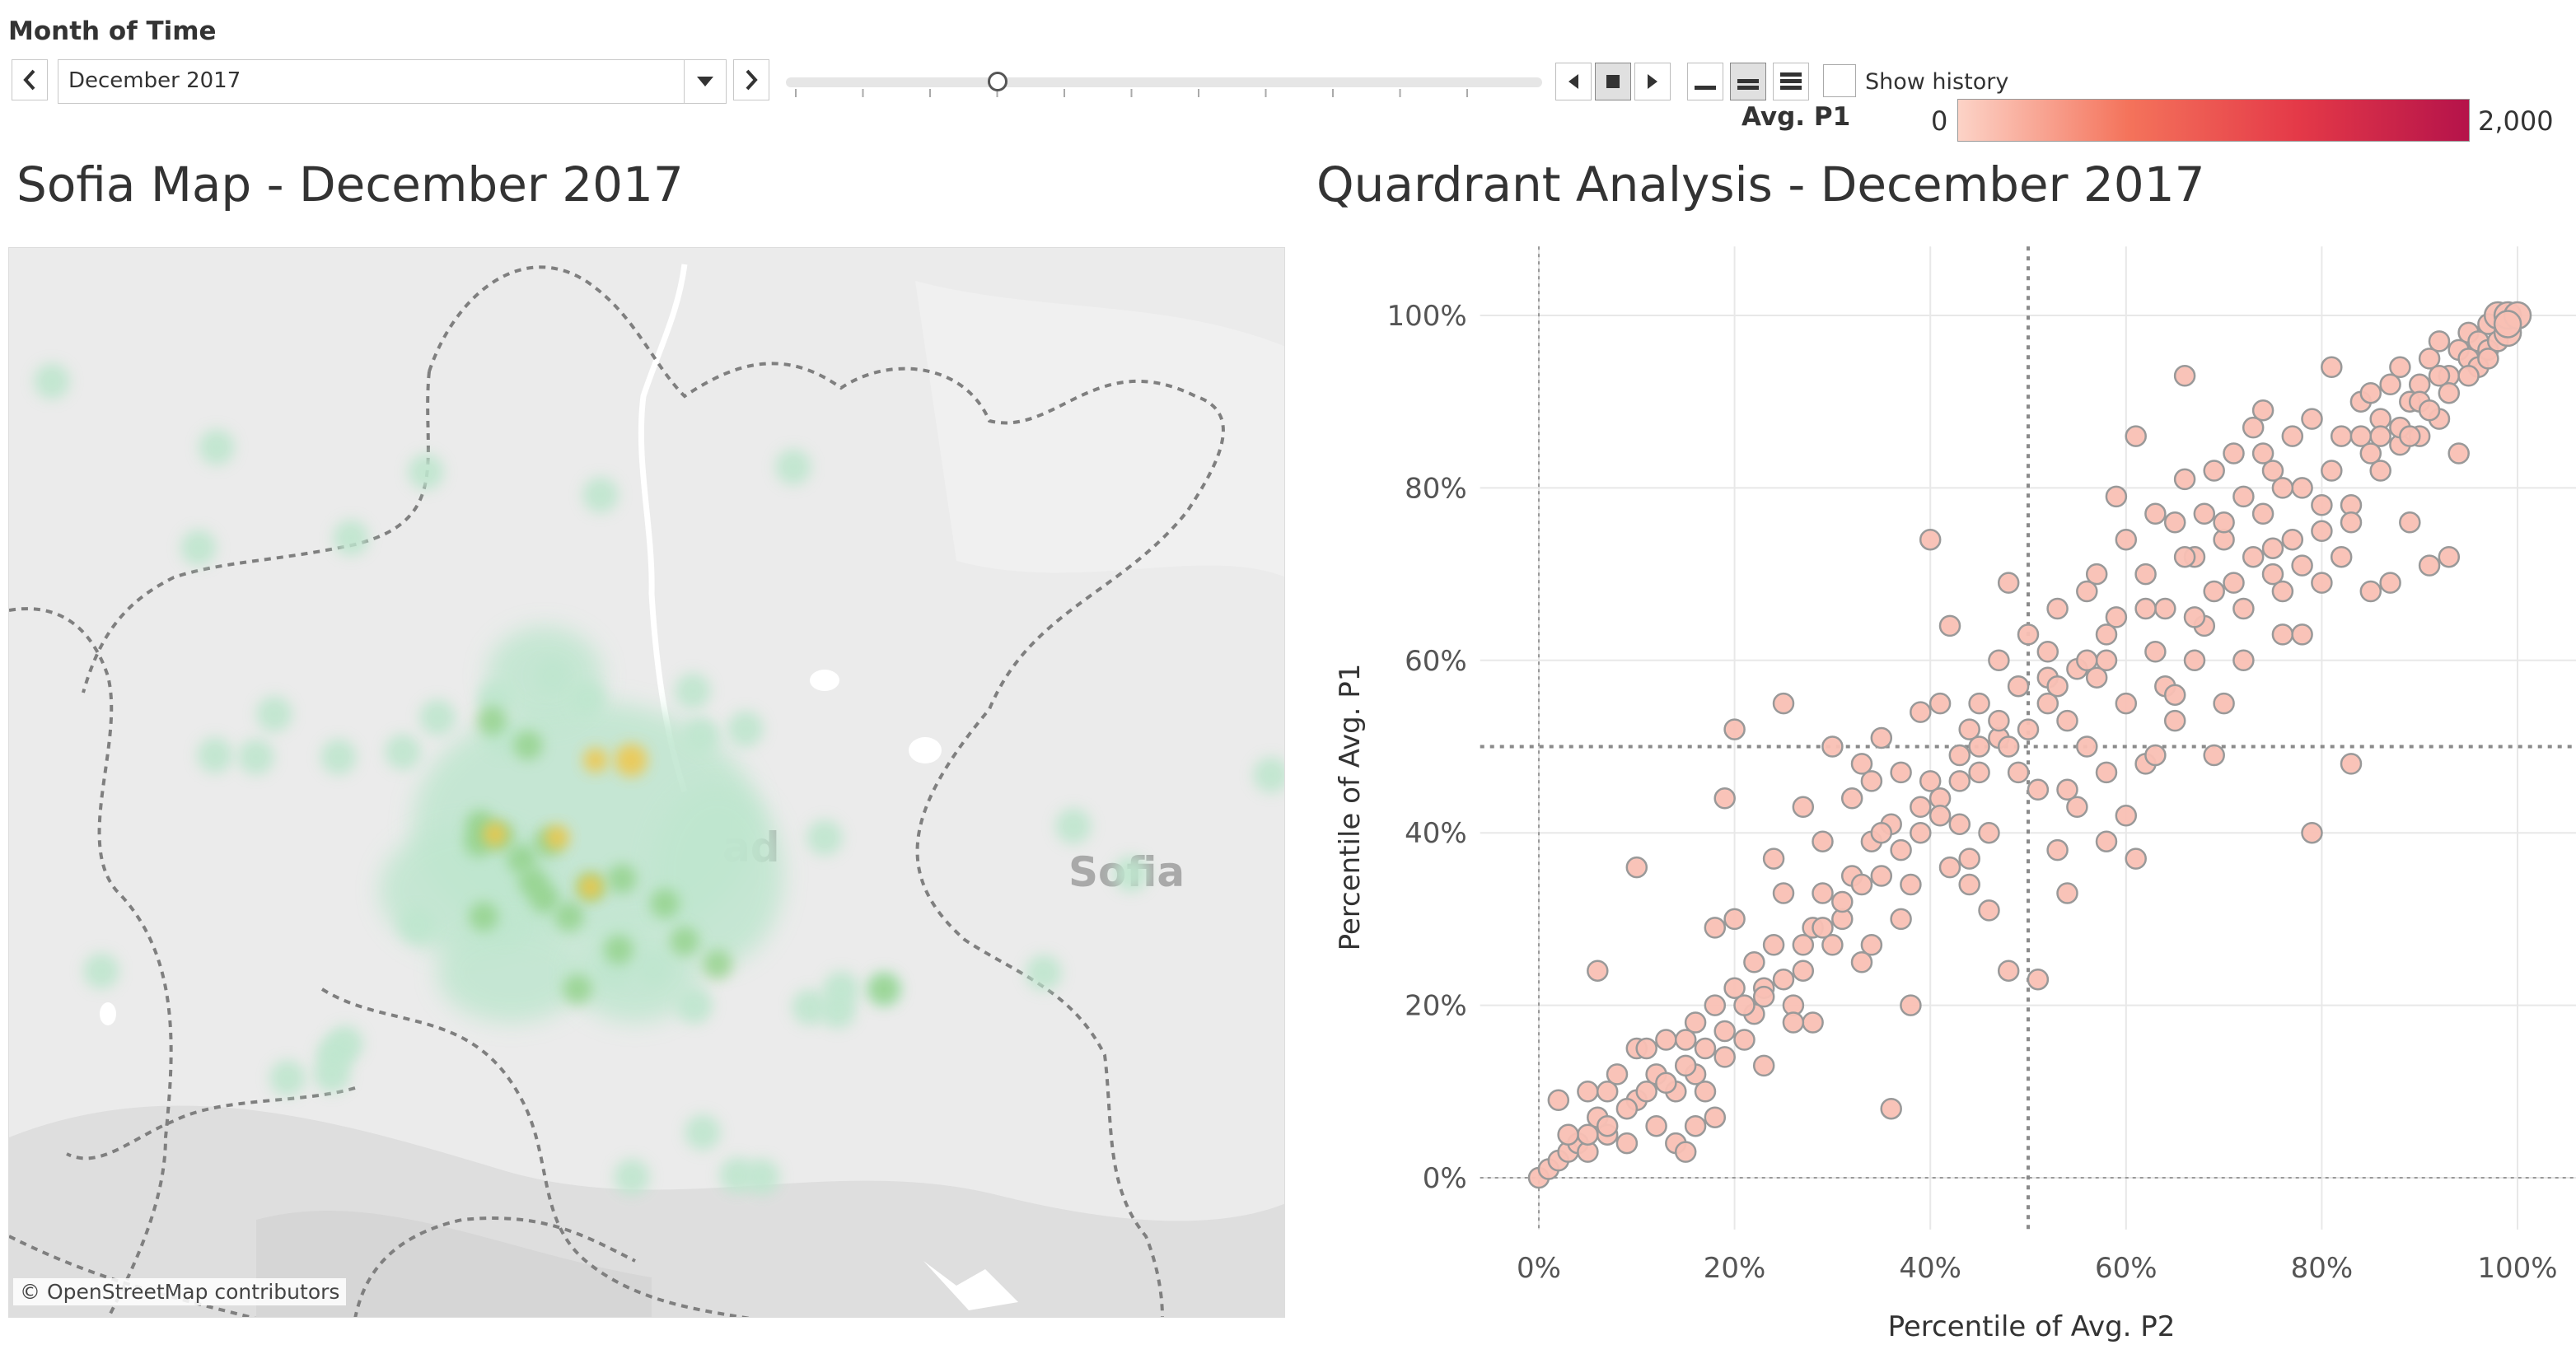  I want to click on speed-slow-button, so click(1705, 82).